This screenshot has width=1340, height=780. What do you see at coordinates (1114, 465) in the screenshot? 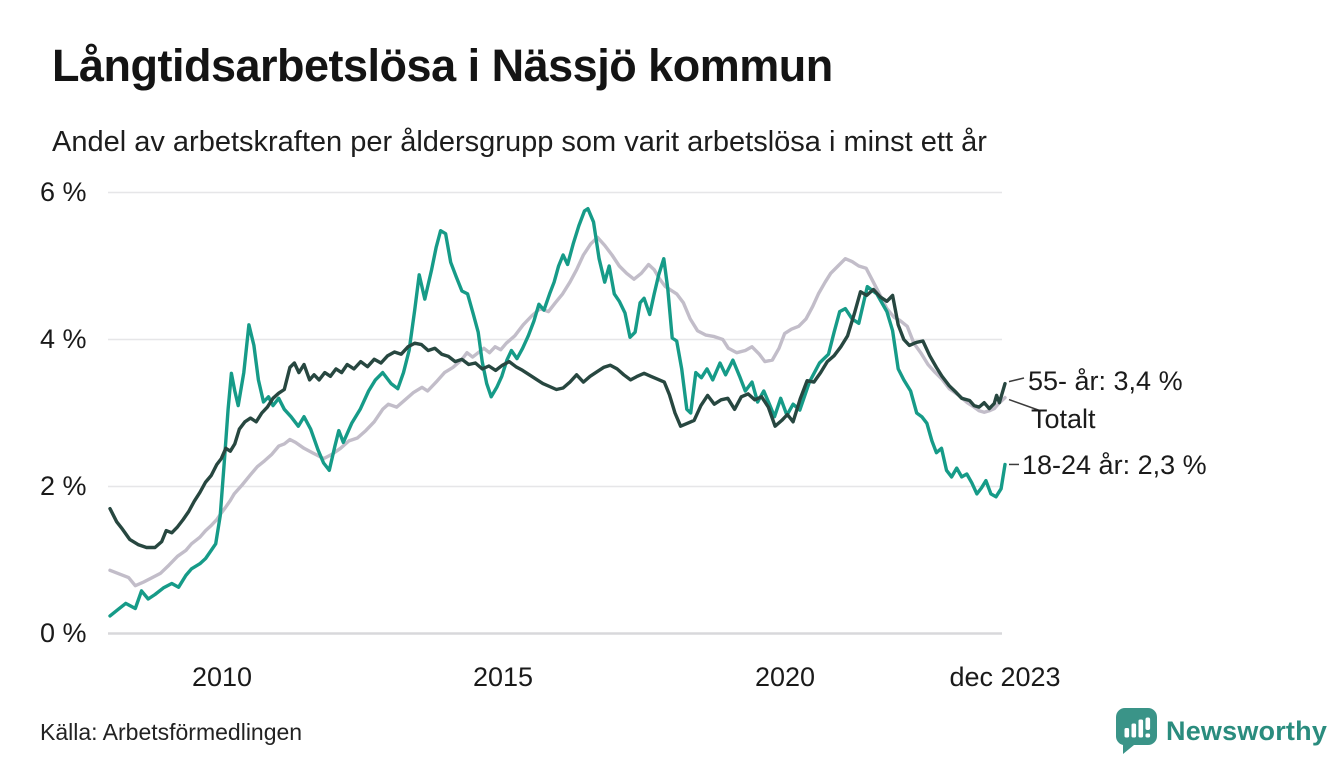
I see `annotation-18-24-ar: 18-24 år: 2,3 %` at bounding box center [1114, 465].